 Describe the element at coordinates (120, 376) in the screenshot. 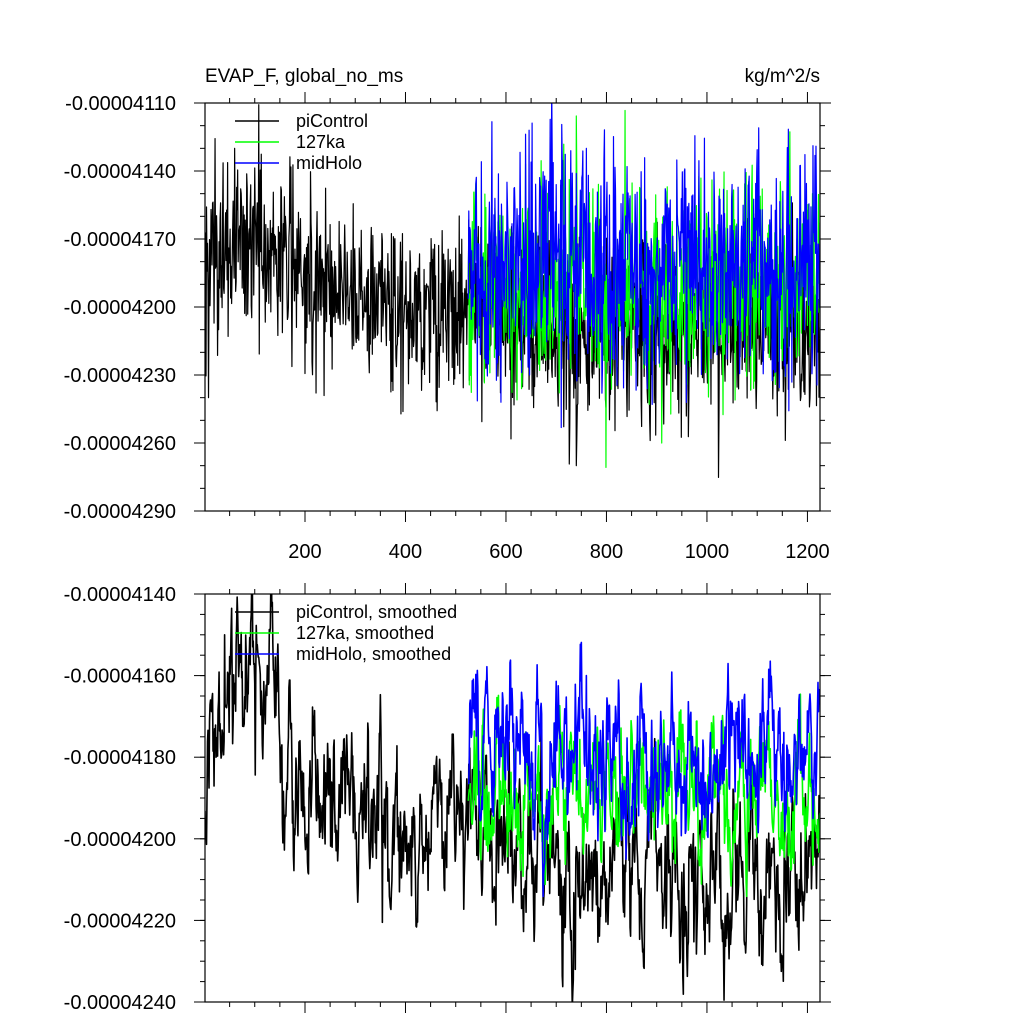

I see `y-tick-label: -0.00004230` at that location.